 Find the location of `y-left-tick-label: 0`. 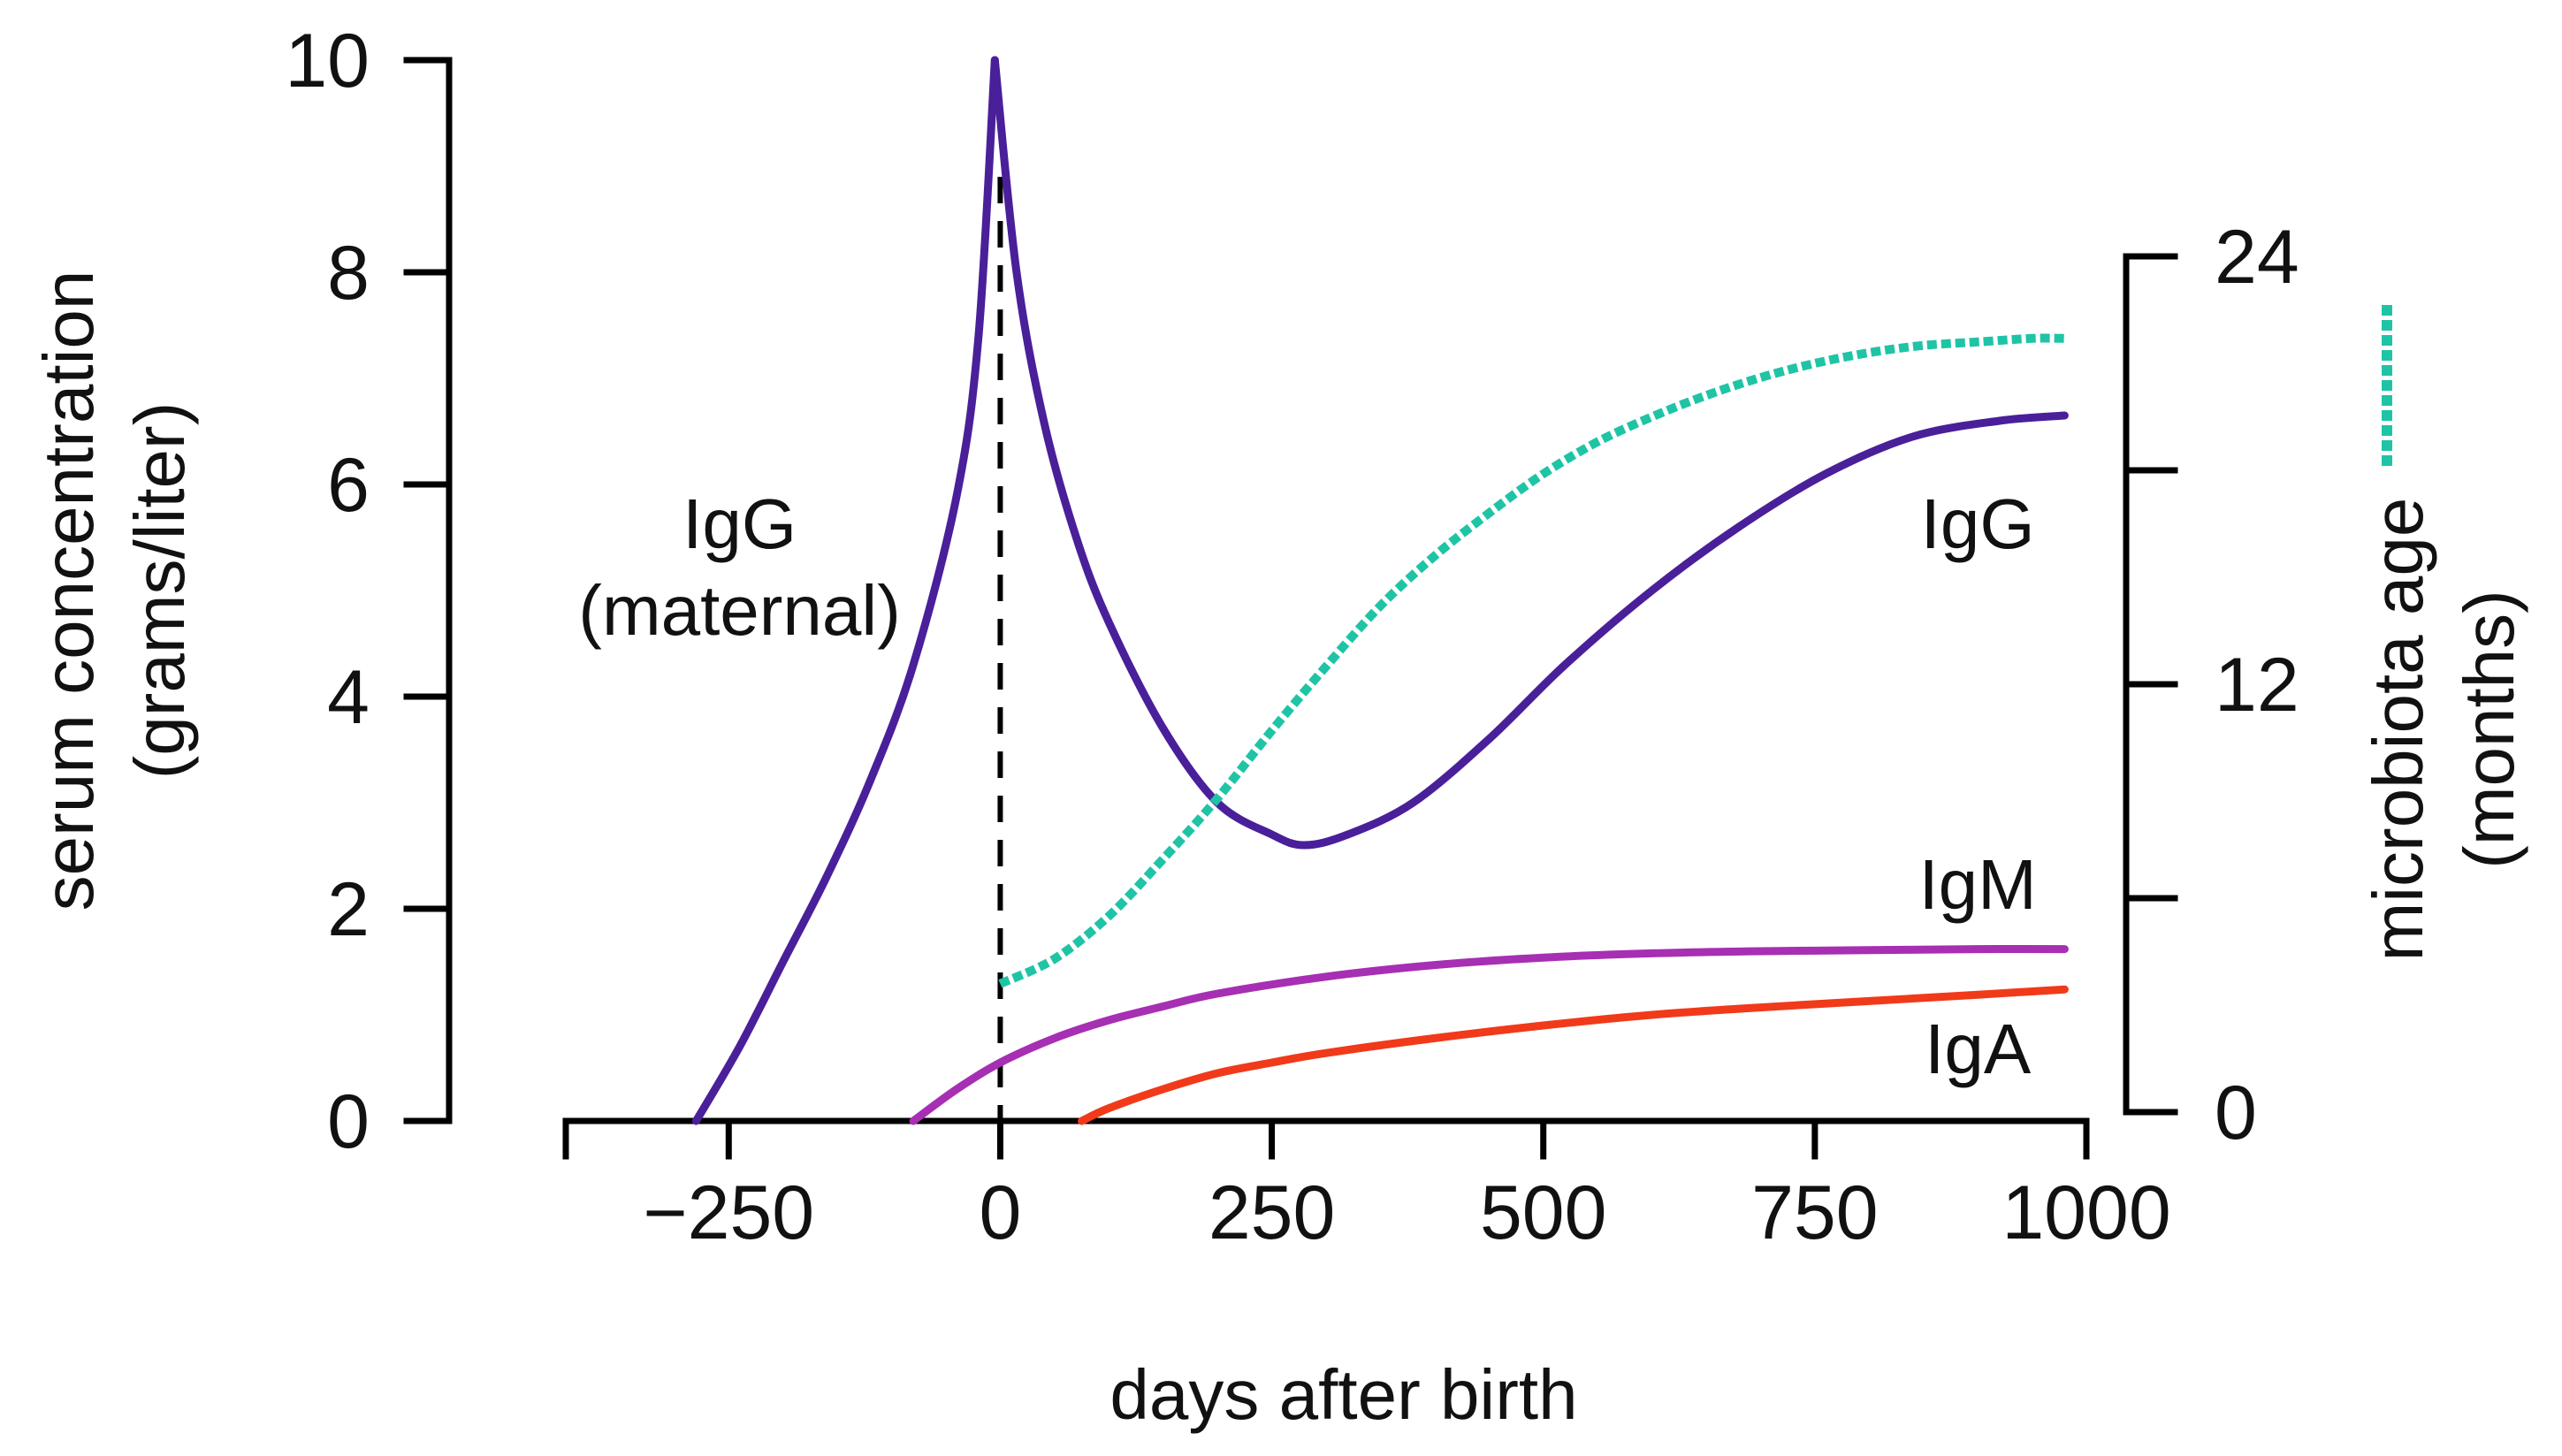

y-left-tick-label: 0 is located at coordinates (348, 1121).